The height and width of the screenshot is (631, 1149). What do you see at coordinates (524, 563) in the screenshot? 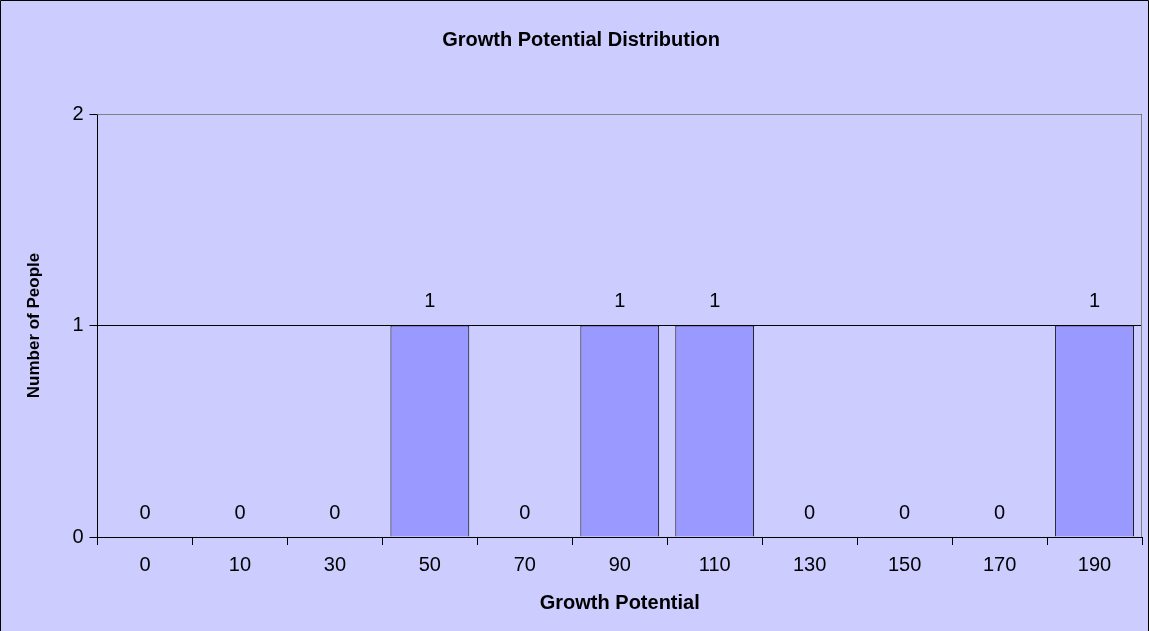
I see `x-tick-label: 70` at bounding box center [524, 563].